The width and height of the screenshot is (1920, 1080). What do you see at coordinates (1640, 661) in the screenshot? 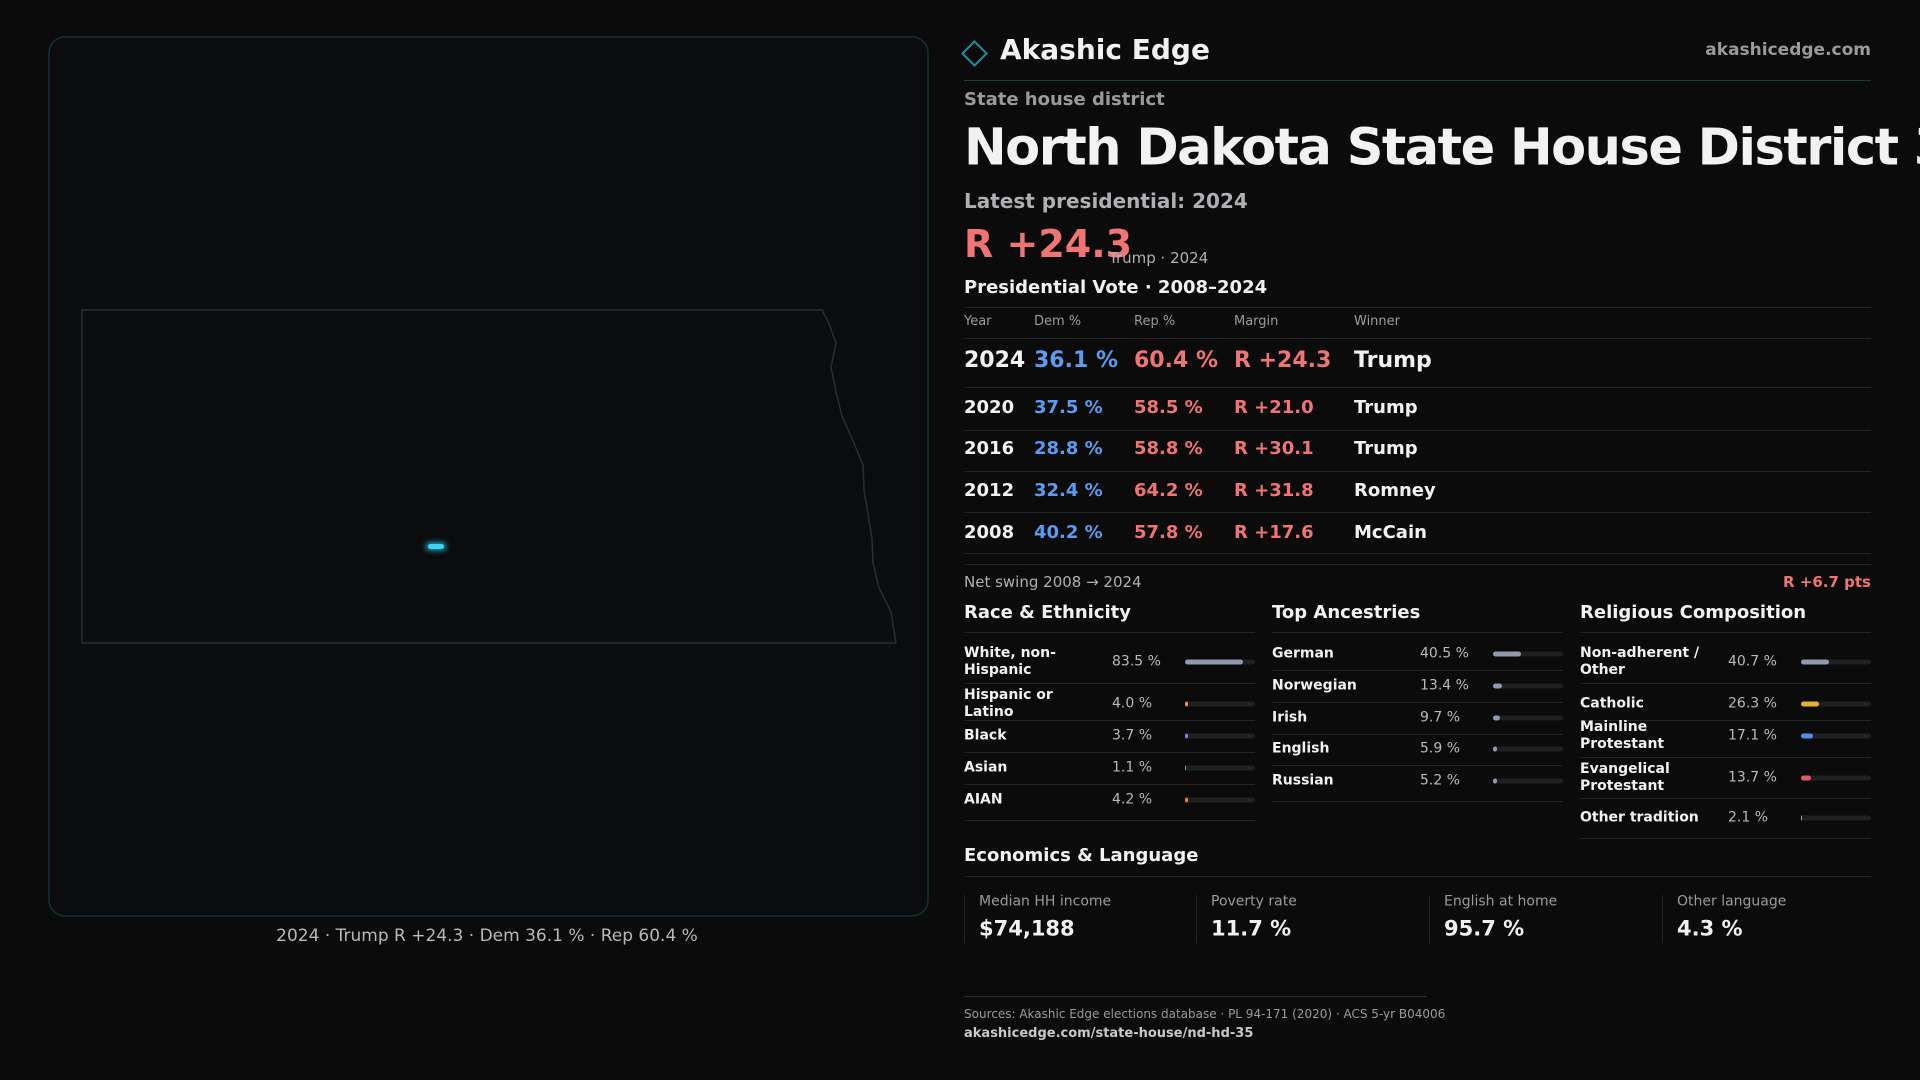
I see `row-name: Non-adherent / Other` at bounding box center [1640, 661].